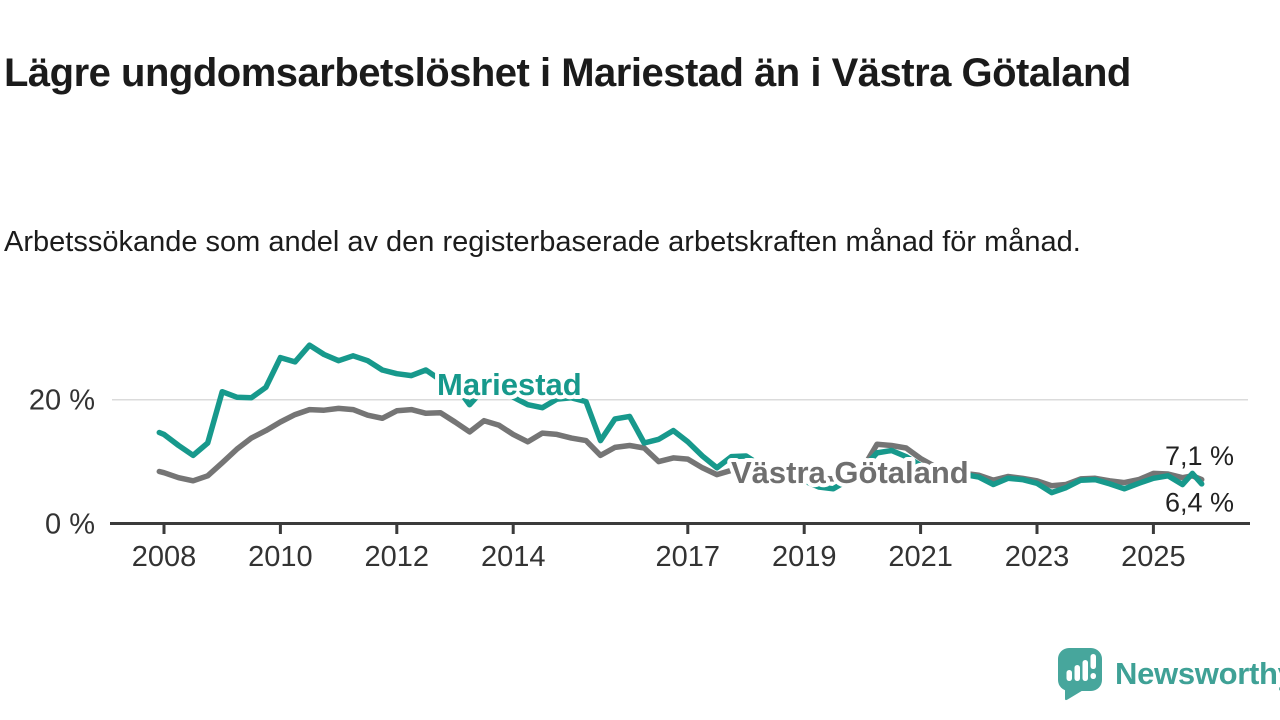  Describe the element at coordinates (1199, 456) in the screenshot. I see `end-value-label-vastra-gotaland: 7,1 %` at that location.